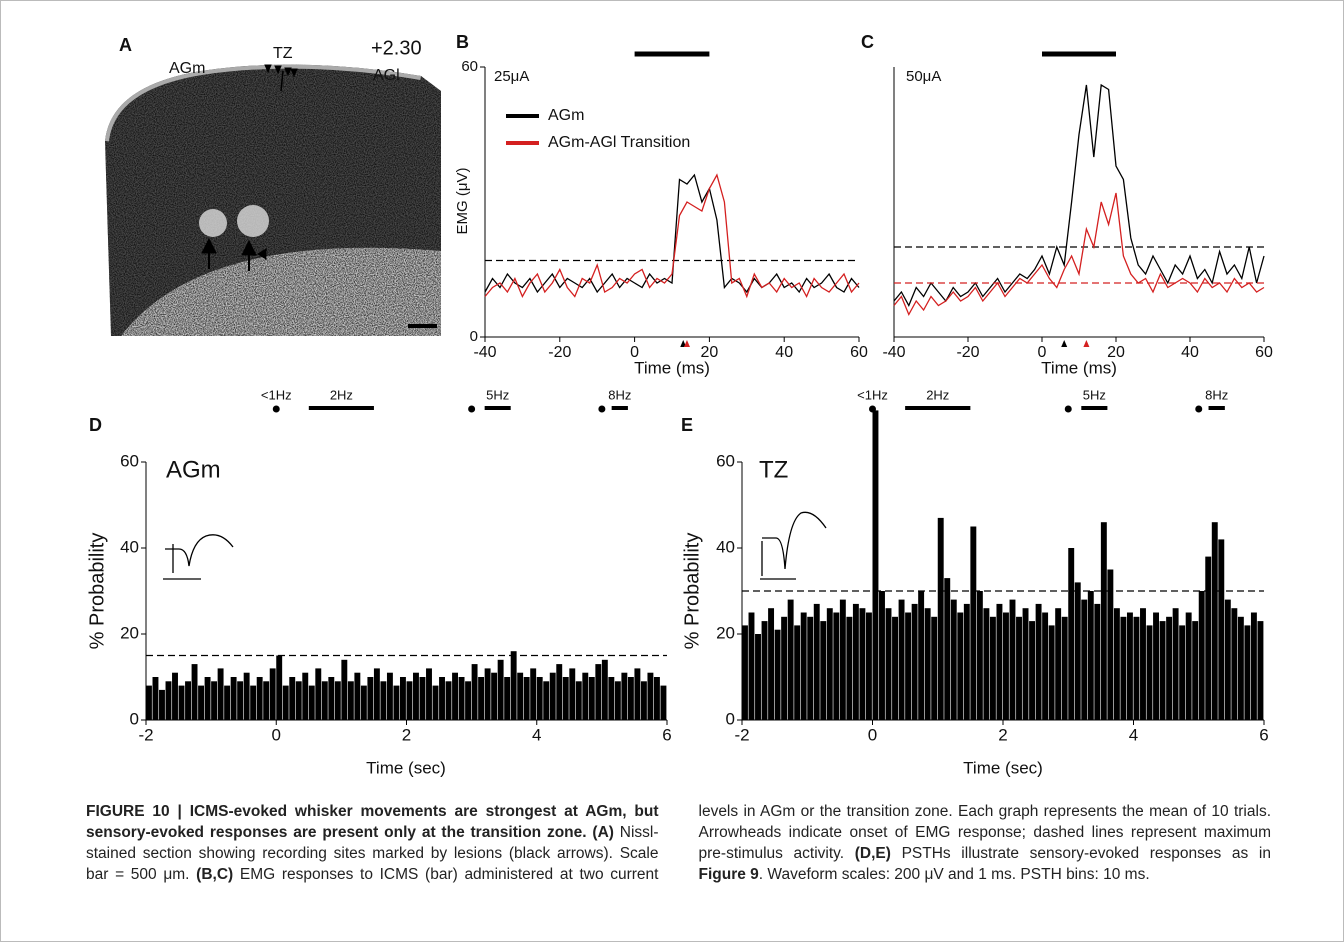 This screenshot has height=942, width=1344. What do you see at coordinates (859, 352) in the screenshot?
I see `x-tick-label: 60` at bounding box center [859, 352].